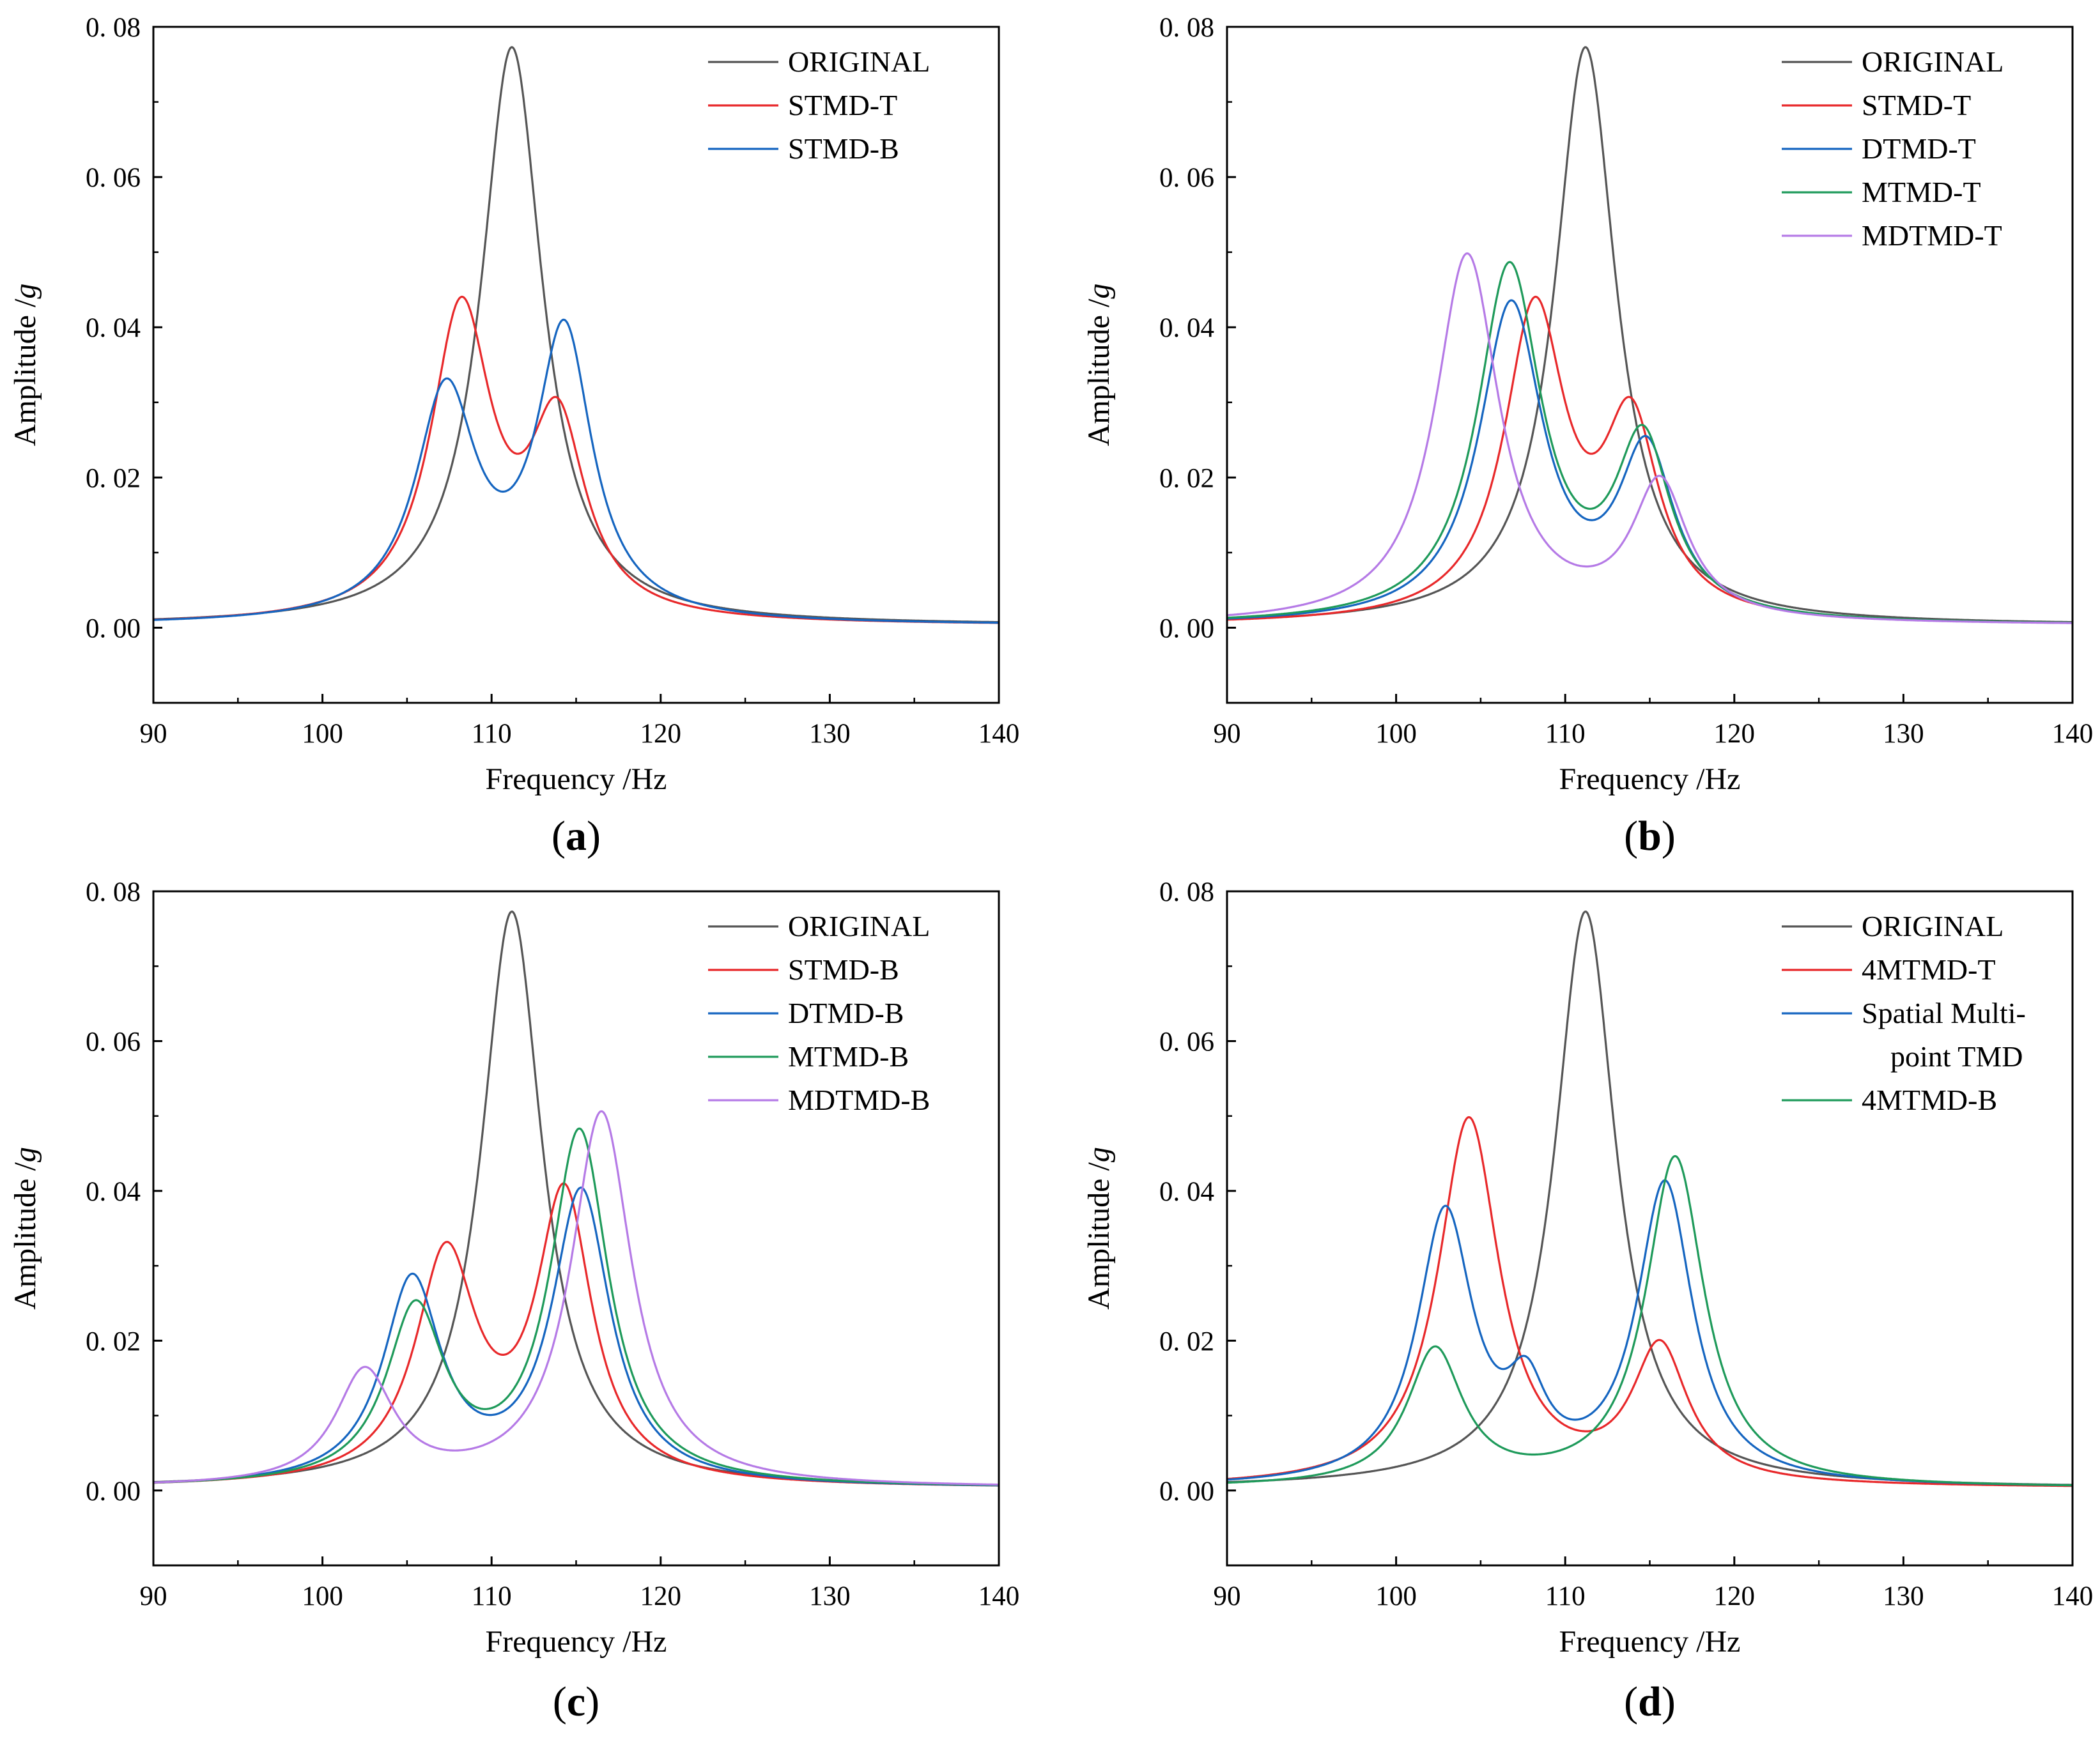 This screenshot has height=1743, width=2100. I want to click on legend-item: DTMD-T, so click(1879, 148).